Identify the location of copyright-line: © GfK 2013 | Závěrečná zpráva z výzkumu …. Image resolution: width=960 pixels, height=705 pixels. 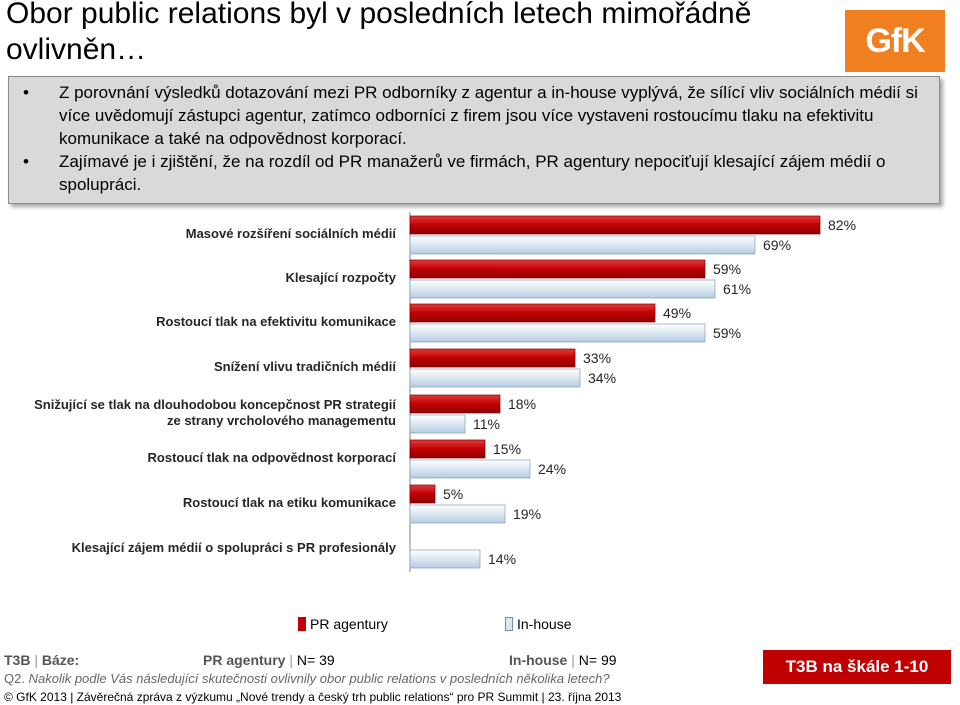
(313, 697).